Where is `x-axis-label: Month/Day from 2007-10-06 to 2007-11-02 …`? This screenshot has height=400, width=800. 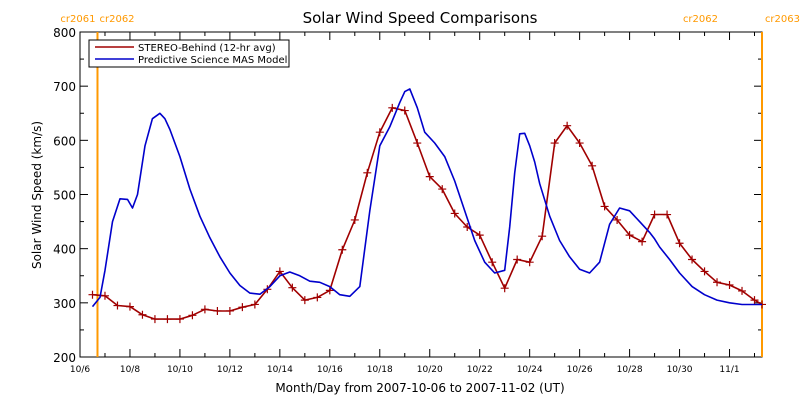
x-axis-label: Month/Day from 2007-10-06 to 2007-11-02 … is located at coordinates (419, 388).